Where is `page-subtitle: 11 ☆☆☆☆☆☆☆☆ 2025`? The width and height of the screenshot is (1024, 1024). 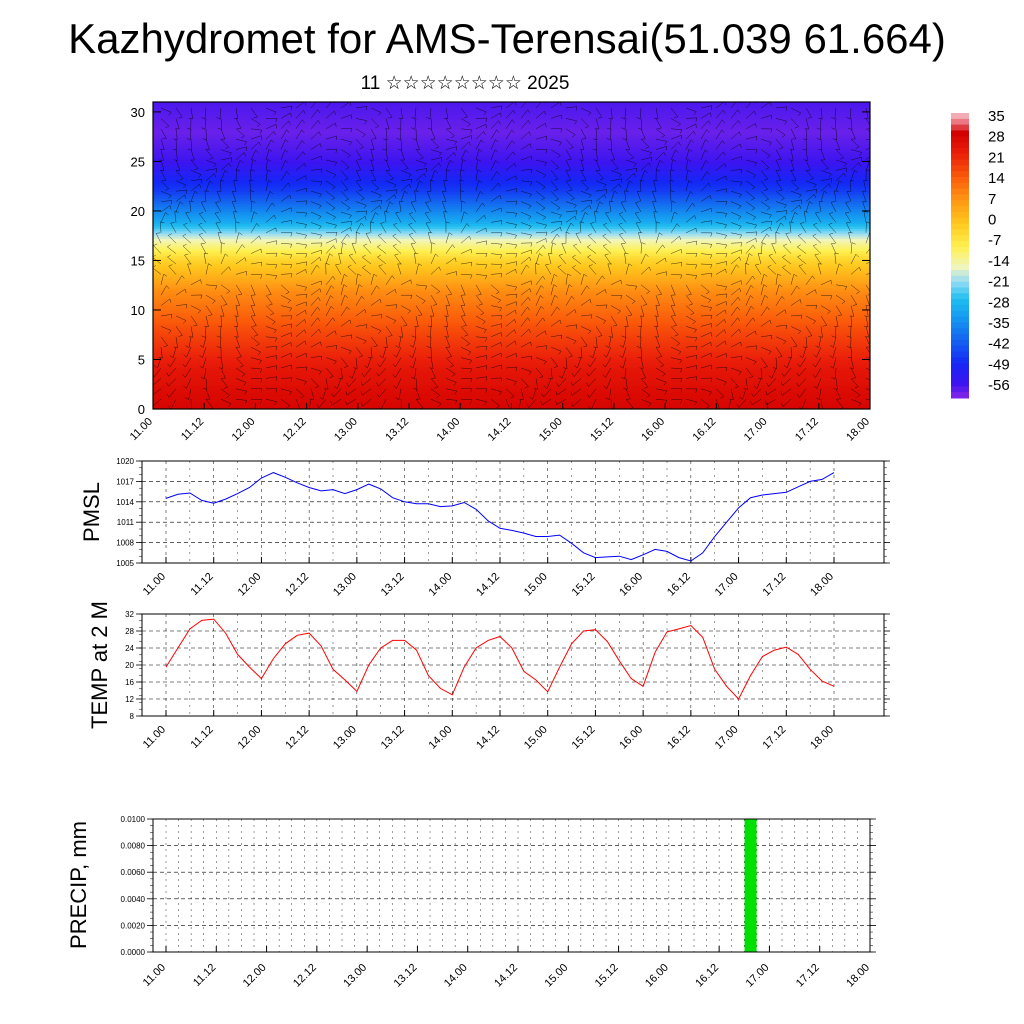
page-subtitle: 11 ☆☆☆☆☆☆☆☆ 2025 is located at coordinates (465, 83).